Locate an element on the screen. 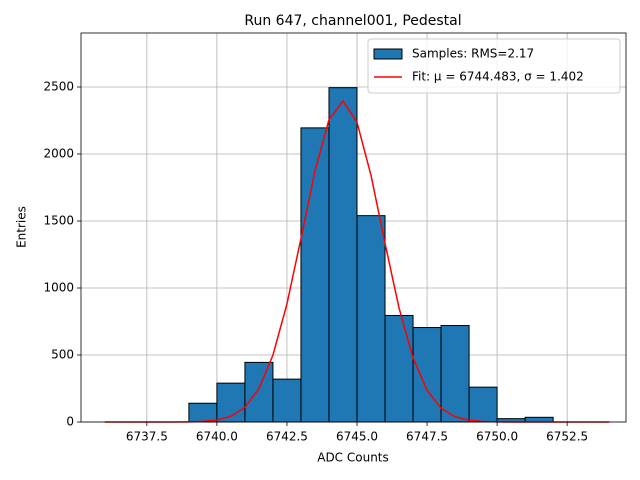 This screenshot has width=640, height=480. chart-title: Run 647, channel001, Pedestal is located at coordinates (352, 21).